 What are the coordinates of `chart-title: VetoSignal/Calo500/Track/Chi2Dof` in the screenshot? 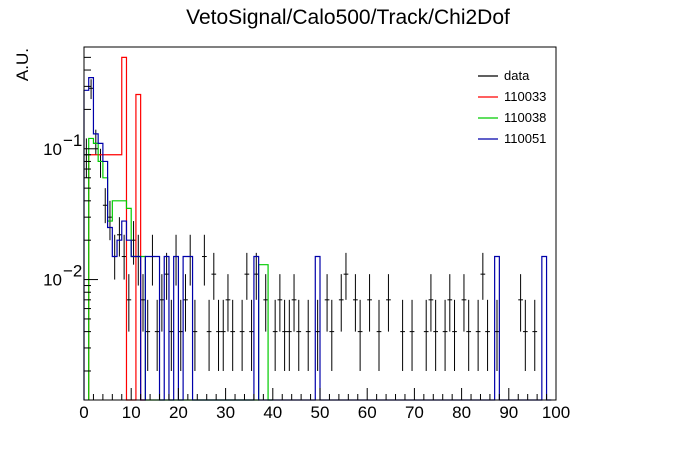 It's located at (348, 17).